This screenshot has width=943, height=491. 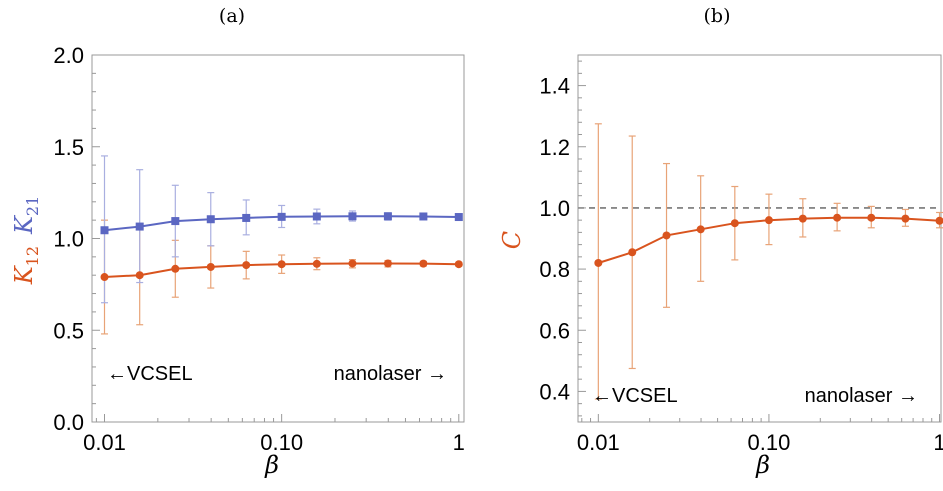 I want to click on svg-text: K12K21, so click(x=26, y=241).